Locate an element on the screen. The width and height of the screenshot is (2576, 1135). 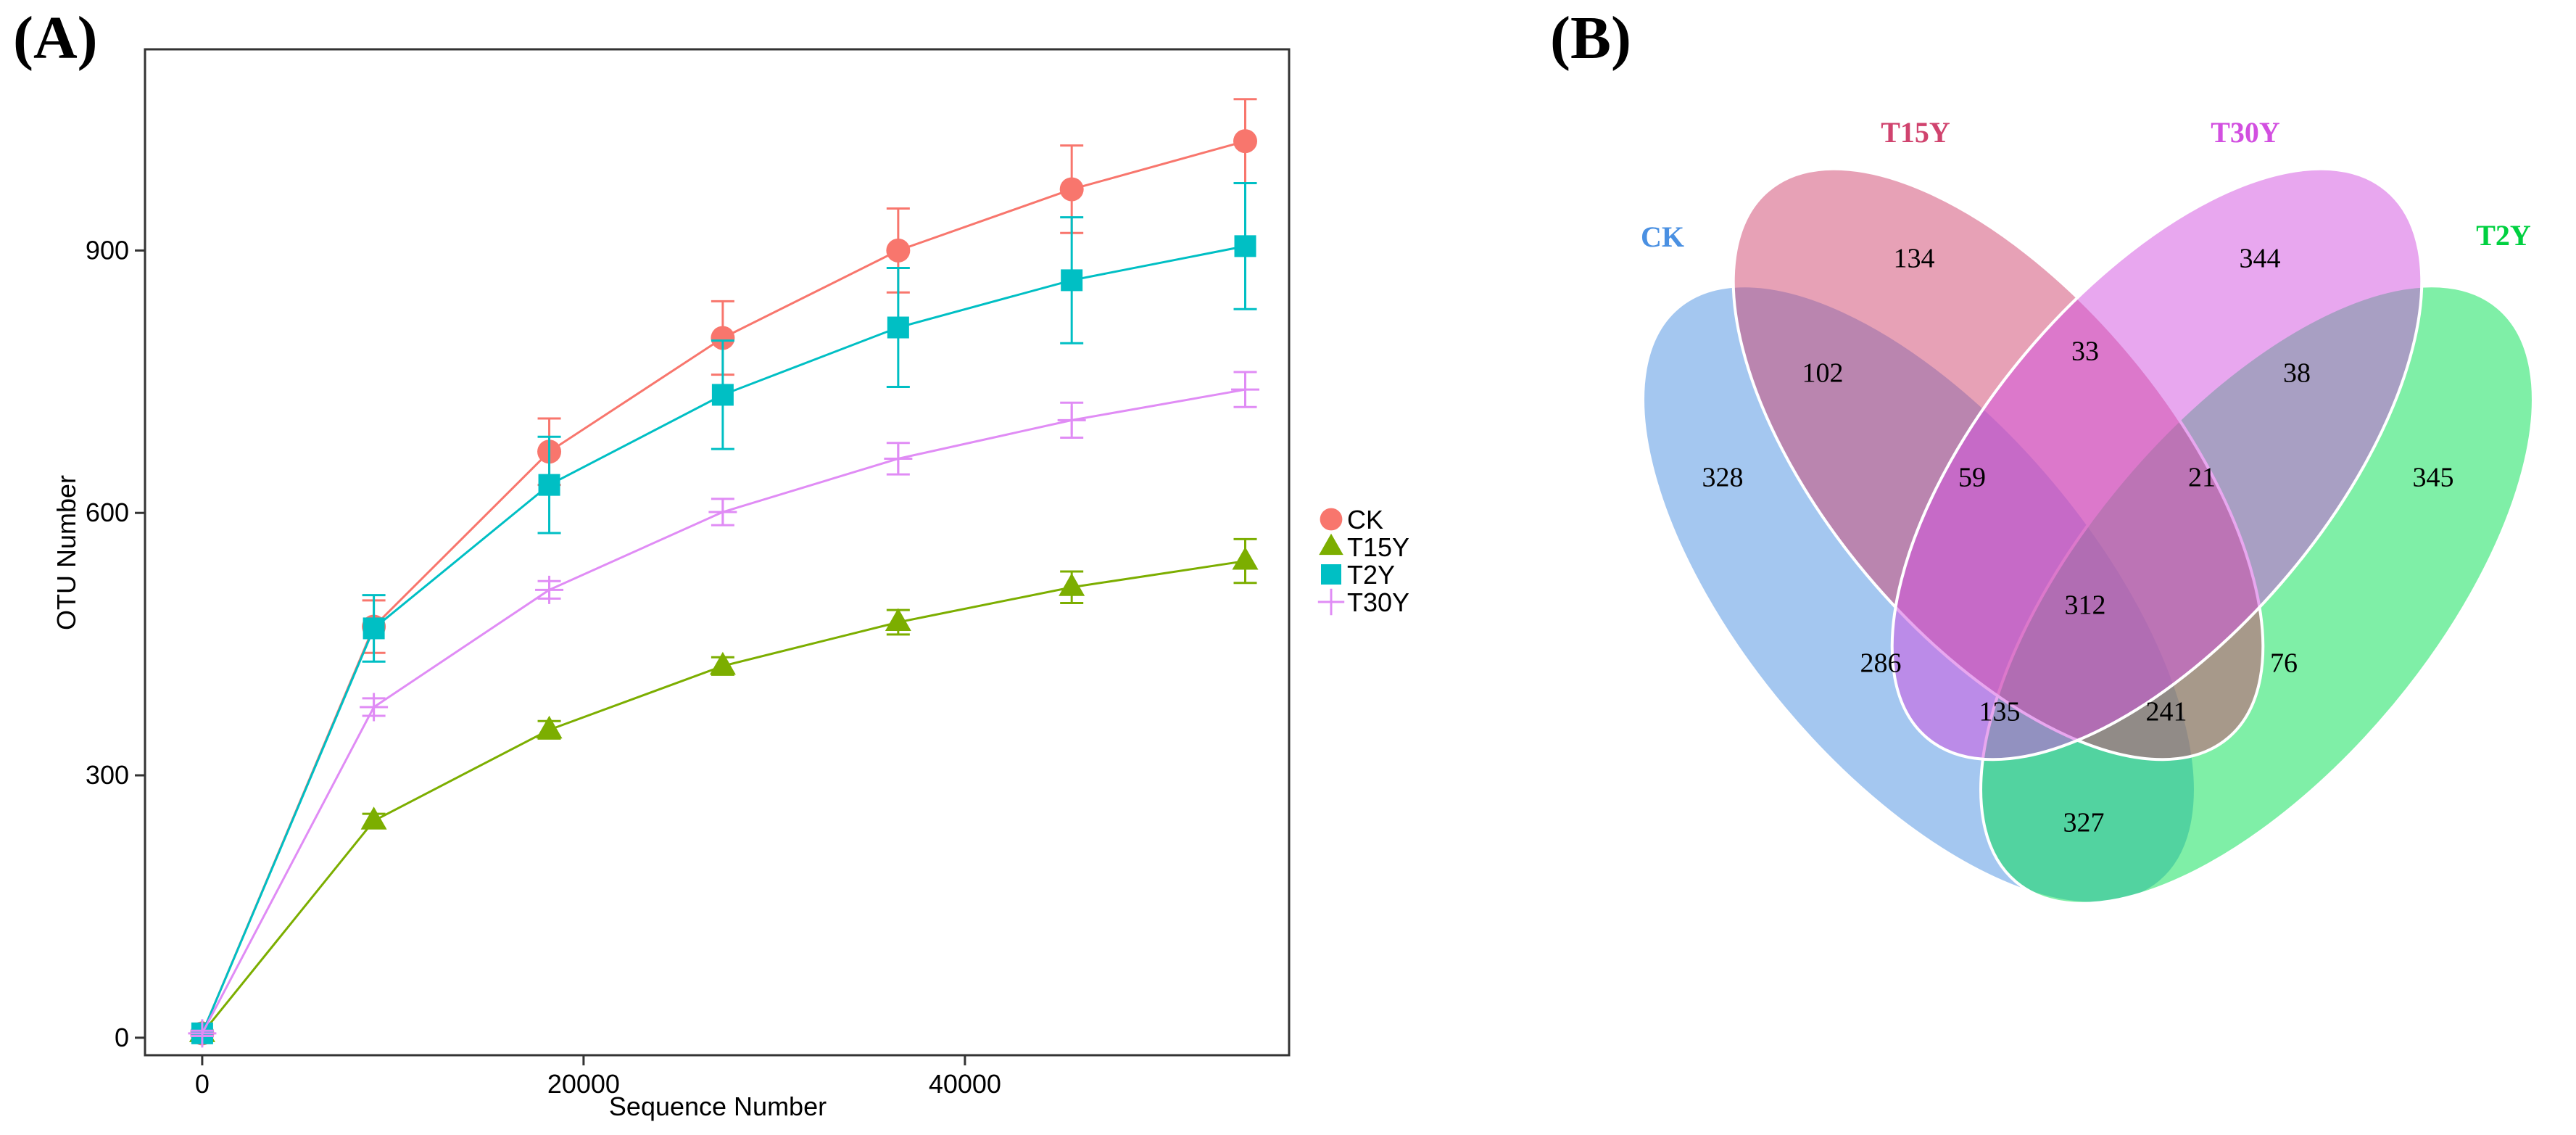
venn-set-label-ck: CK is located at coordinates (1663, 237).